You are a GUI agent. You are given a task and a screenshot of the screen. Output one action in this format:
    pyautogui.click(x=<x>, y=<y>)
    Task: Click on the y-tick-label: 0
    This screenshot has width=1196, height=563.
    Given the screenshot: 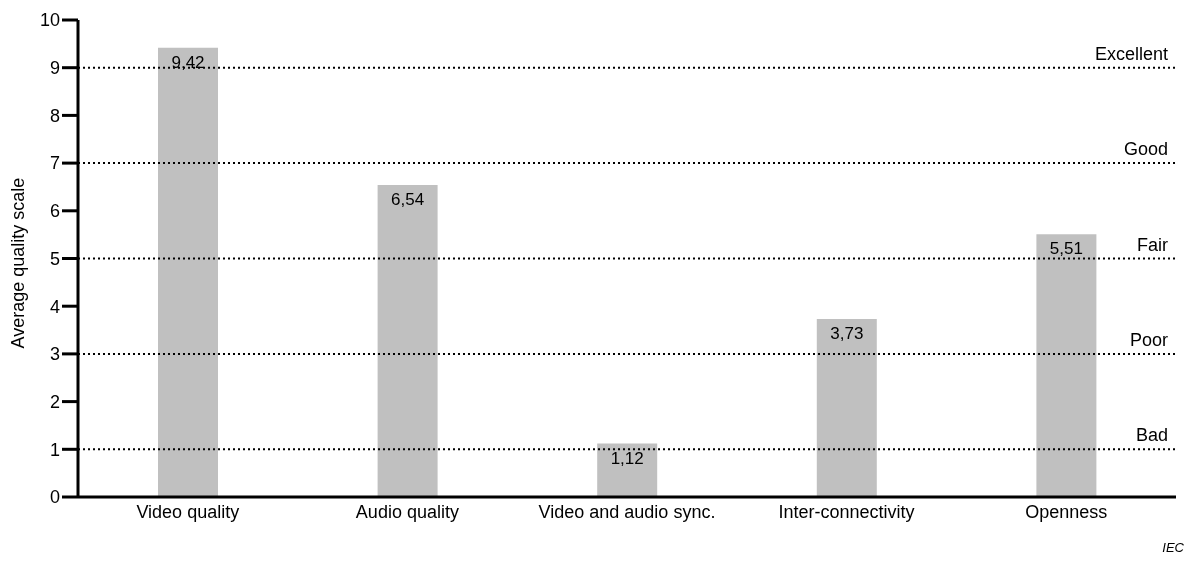 What is the action you would take?
    pyautogui.click(x=54, y=497)
    